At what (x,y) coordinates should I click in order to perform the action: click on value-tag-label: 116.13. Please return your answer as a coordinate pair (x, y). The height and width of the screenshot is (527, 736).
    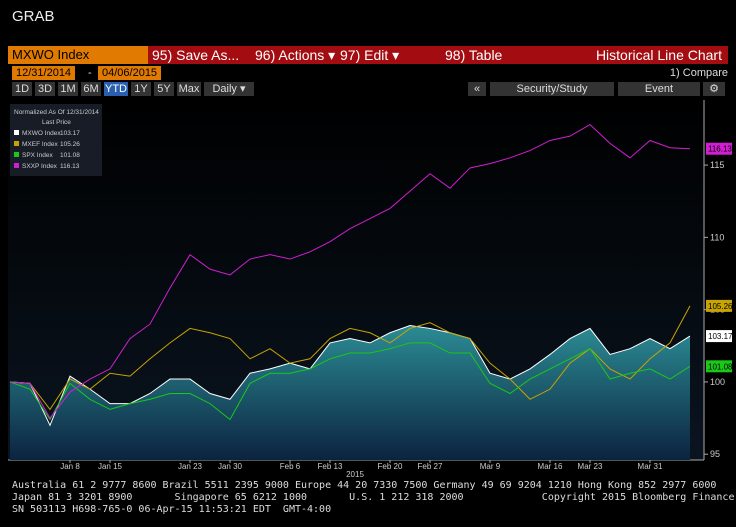
    Looking at the image, I should click on (720, 149).